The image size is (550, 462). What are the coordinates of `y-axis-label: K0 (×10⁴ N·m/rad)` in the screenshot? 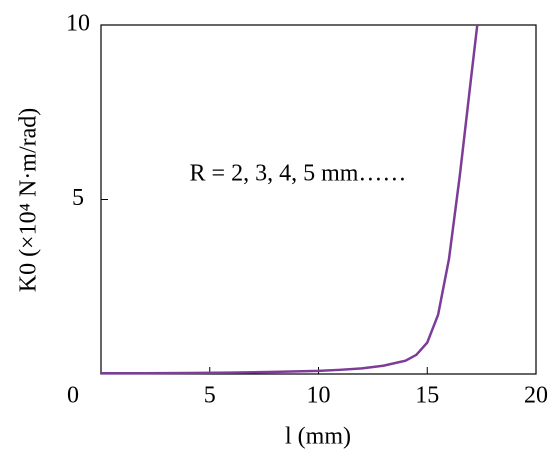 It's located at (29, 200).